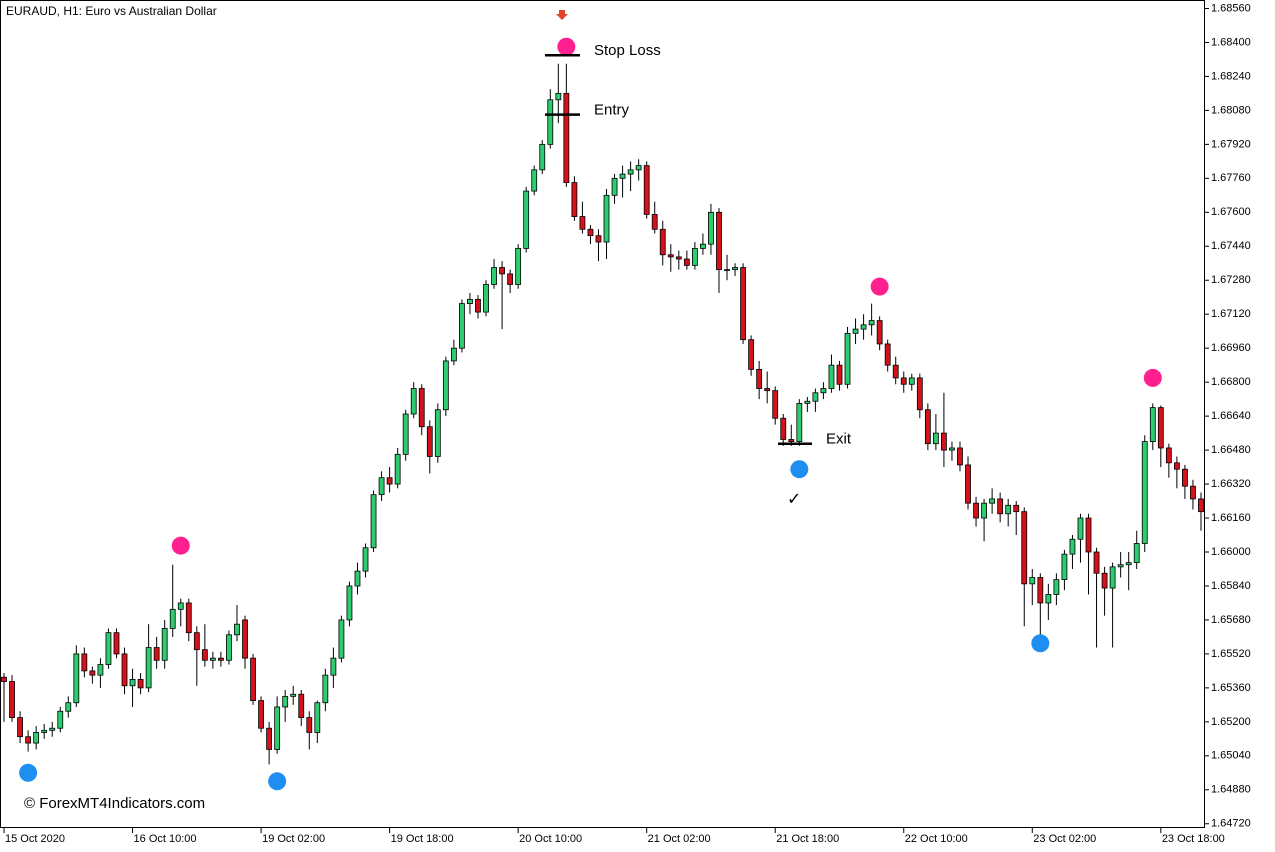  Describe the element at coordinates (679, 839) in the screenshot. I see `x-tick-label: 21 Oct 02:00` at that location.